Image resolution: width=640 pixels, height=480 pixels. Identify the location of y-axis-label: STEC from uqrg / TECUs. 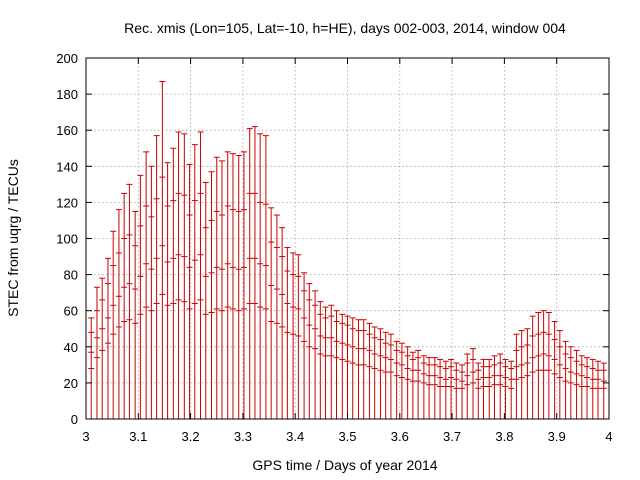
(13, 238).